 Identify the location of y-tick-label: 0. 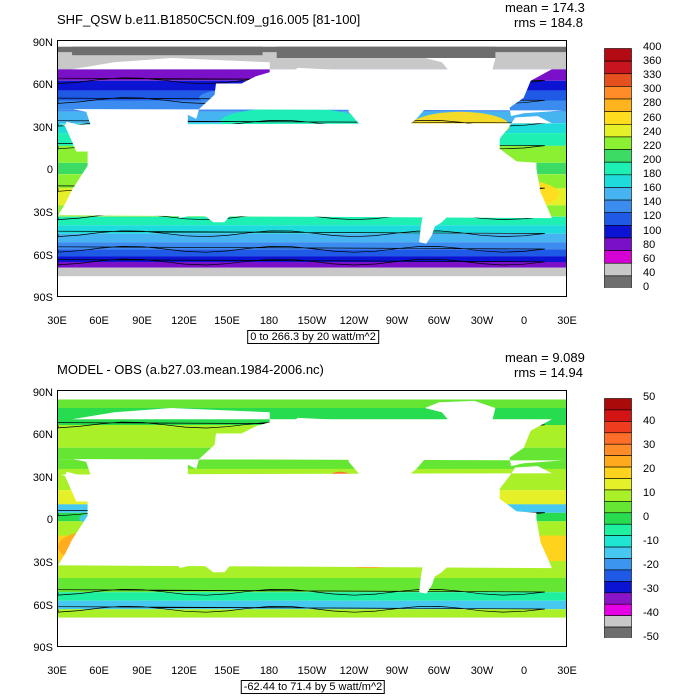
(49, 170).